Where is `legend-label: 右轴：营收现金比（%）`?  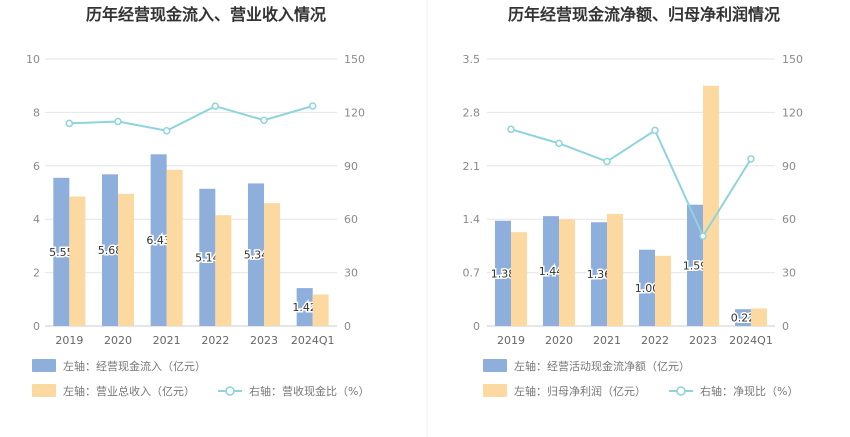
legend-label: 右轴：营收现金比（%） is located at coordinates (309, 391).